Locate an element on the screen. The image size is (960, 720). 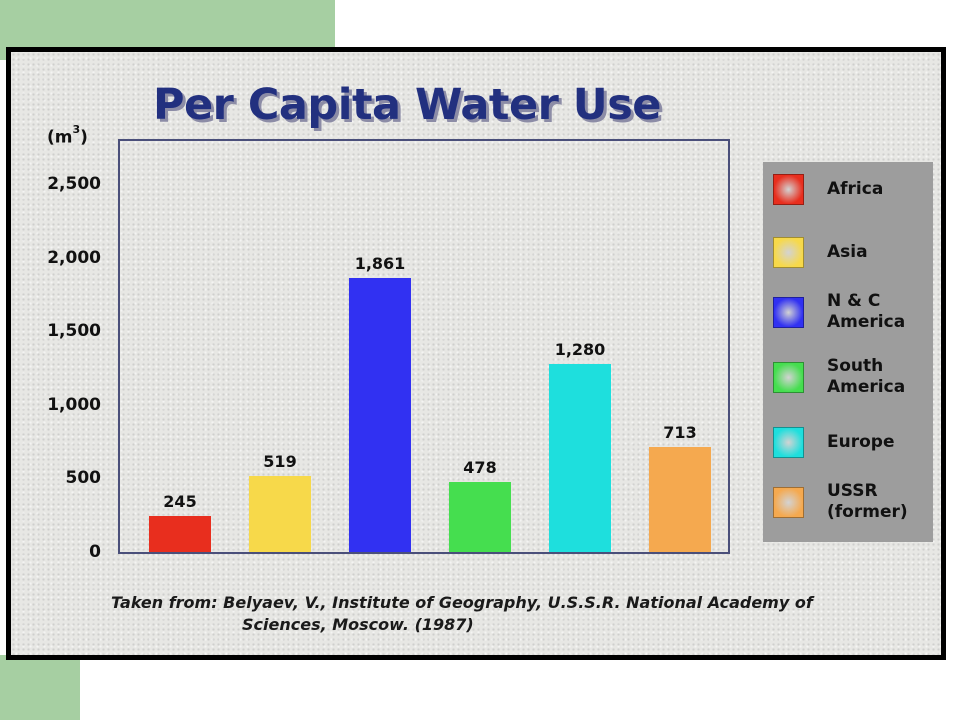
y-tick-label: 1,000 is located at coordinates (74, 404).